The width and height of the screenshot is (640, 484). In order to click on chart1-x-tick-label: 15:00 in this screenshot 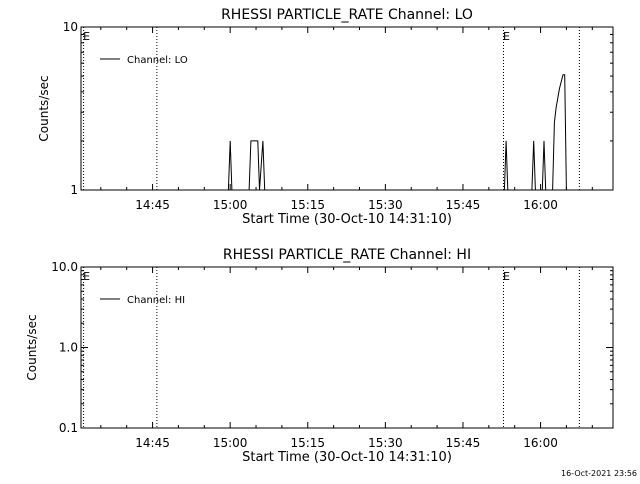, I will do `click(230, 205)`.